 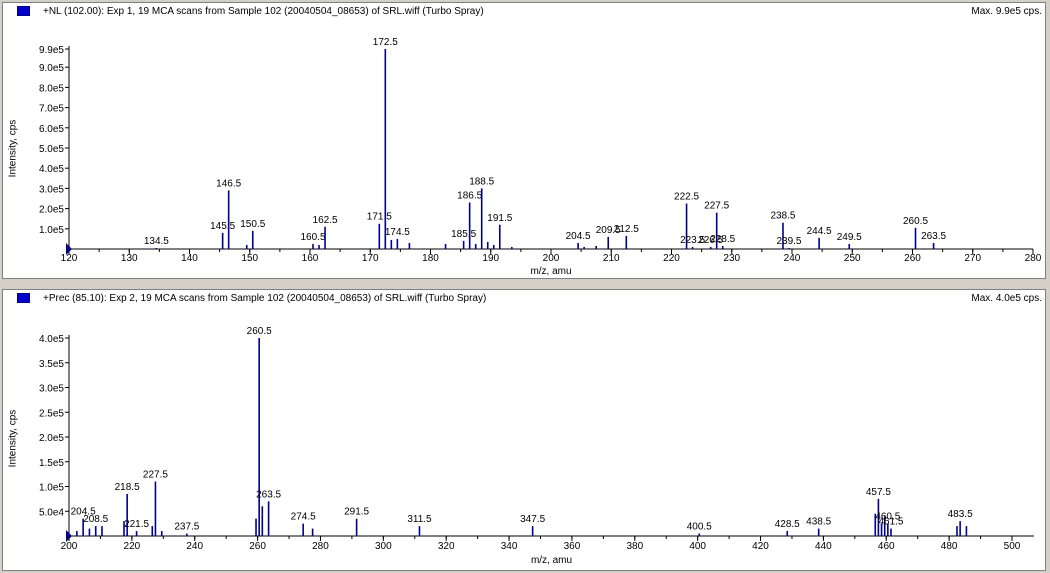 I want to click on x-tick-label: 230, so click(x=731, y=258).